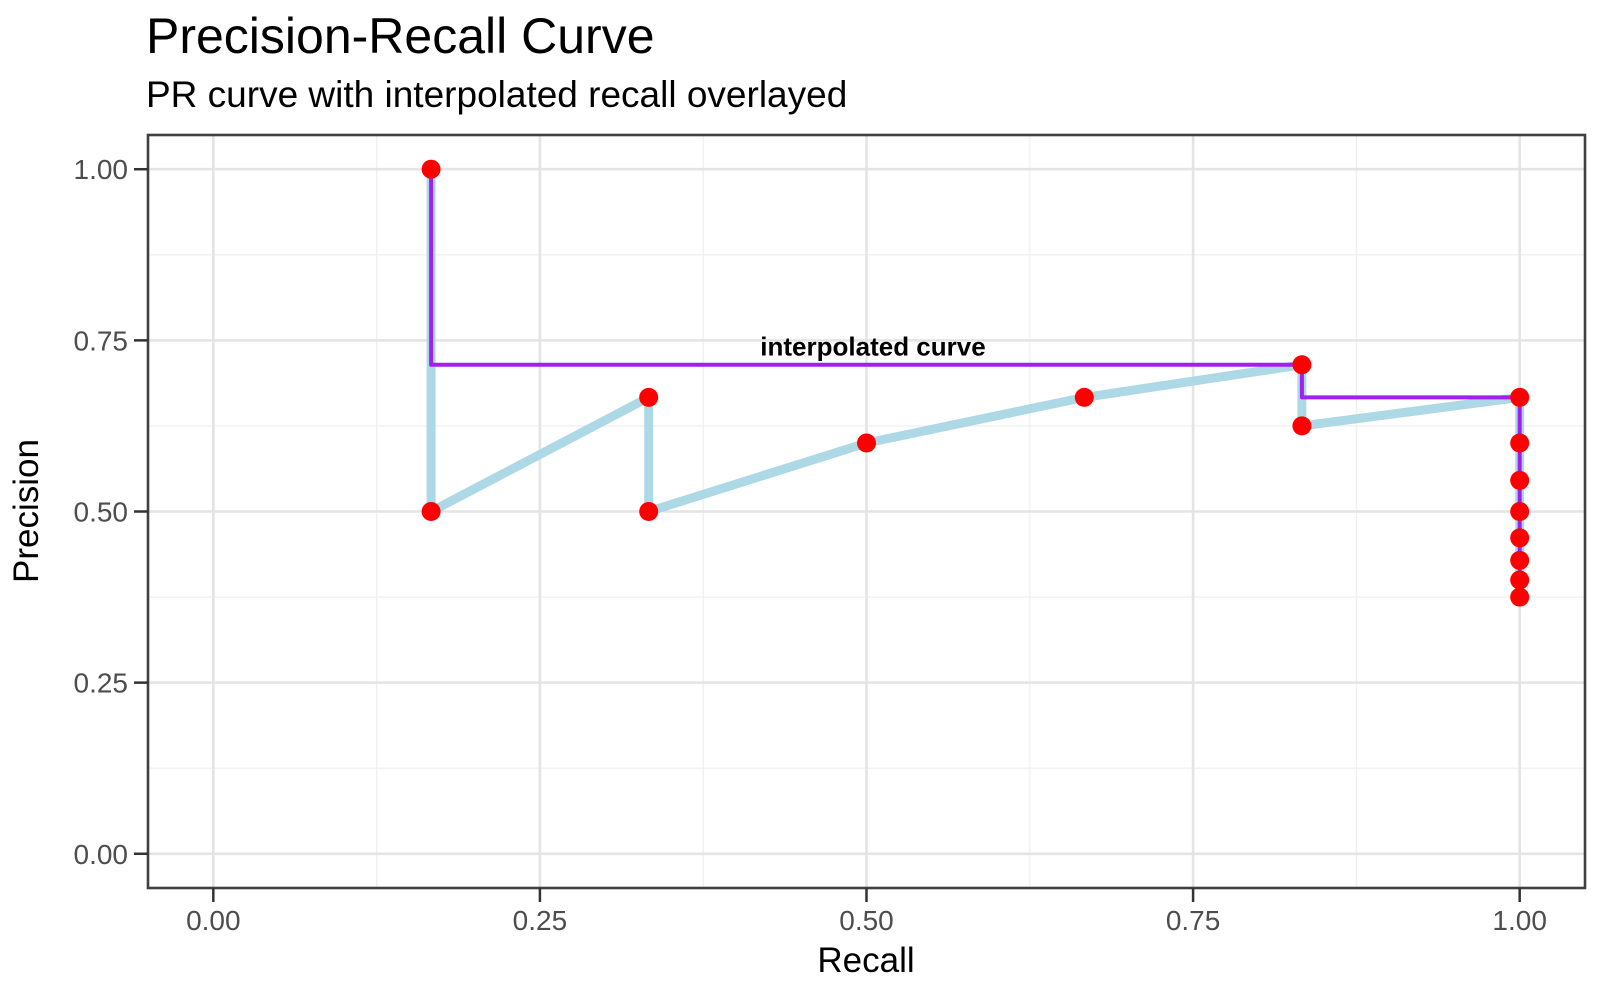 The image size is (1600, 1000). Describe the element at coordinates (400, 36) in the screenshot. I see `chart-title: Precision-Recall Curve` at that location.